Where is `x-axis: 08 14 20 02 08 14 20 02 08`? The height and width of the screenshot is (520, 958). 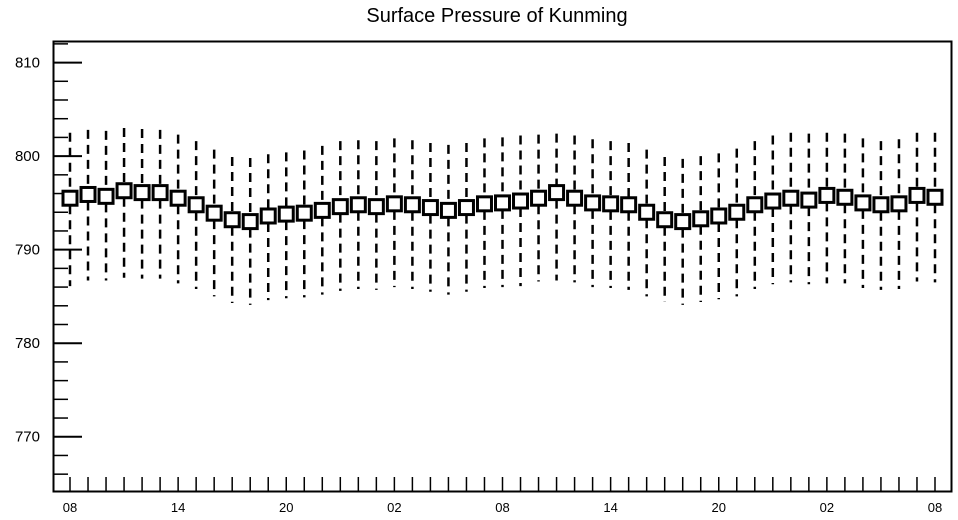
x-axis: 08 14 20 02 08 14 20 02 08 is located at coordinates (502, 496).